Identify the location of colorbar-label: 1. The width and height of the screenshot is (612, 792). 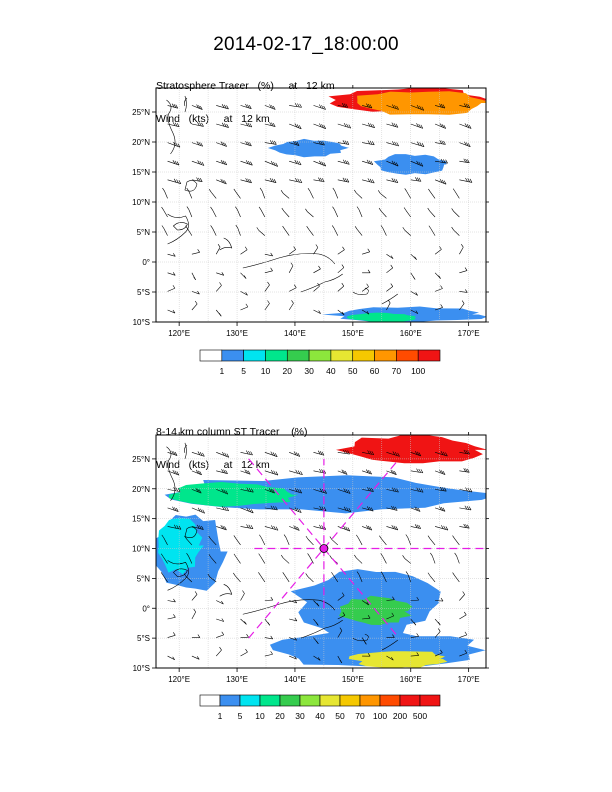
(221, 371).